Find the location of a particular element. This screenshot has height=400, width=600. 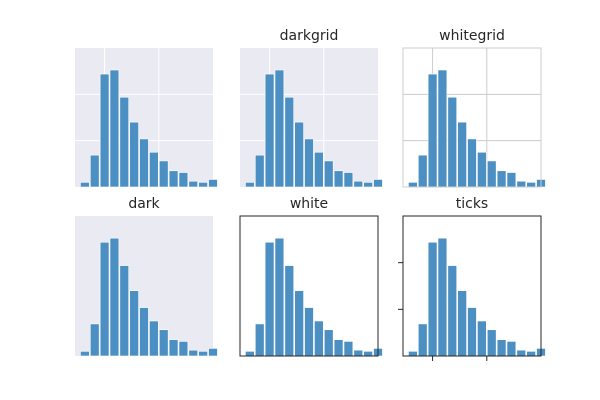

panel-ticks: ticks is located at coordinates (472, 278).